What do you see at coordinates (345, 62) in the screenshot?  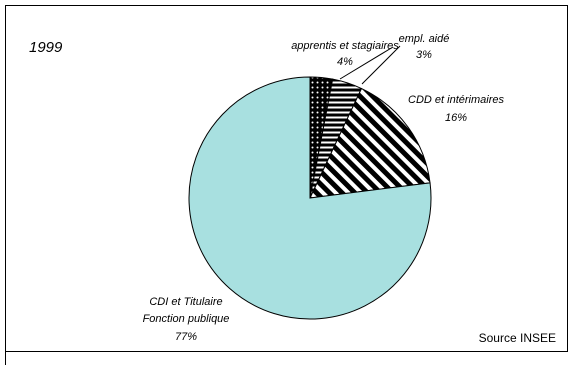 I see `slice-percent-apprentis: 4%` at bounding box center [345, 62].